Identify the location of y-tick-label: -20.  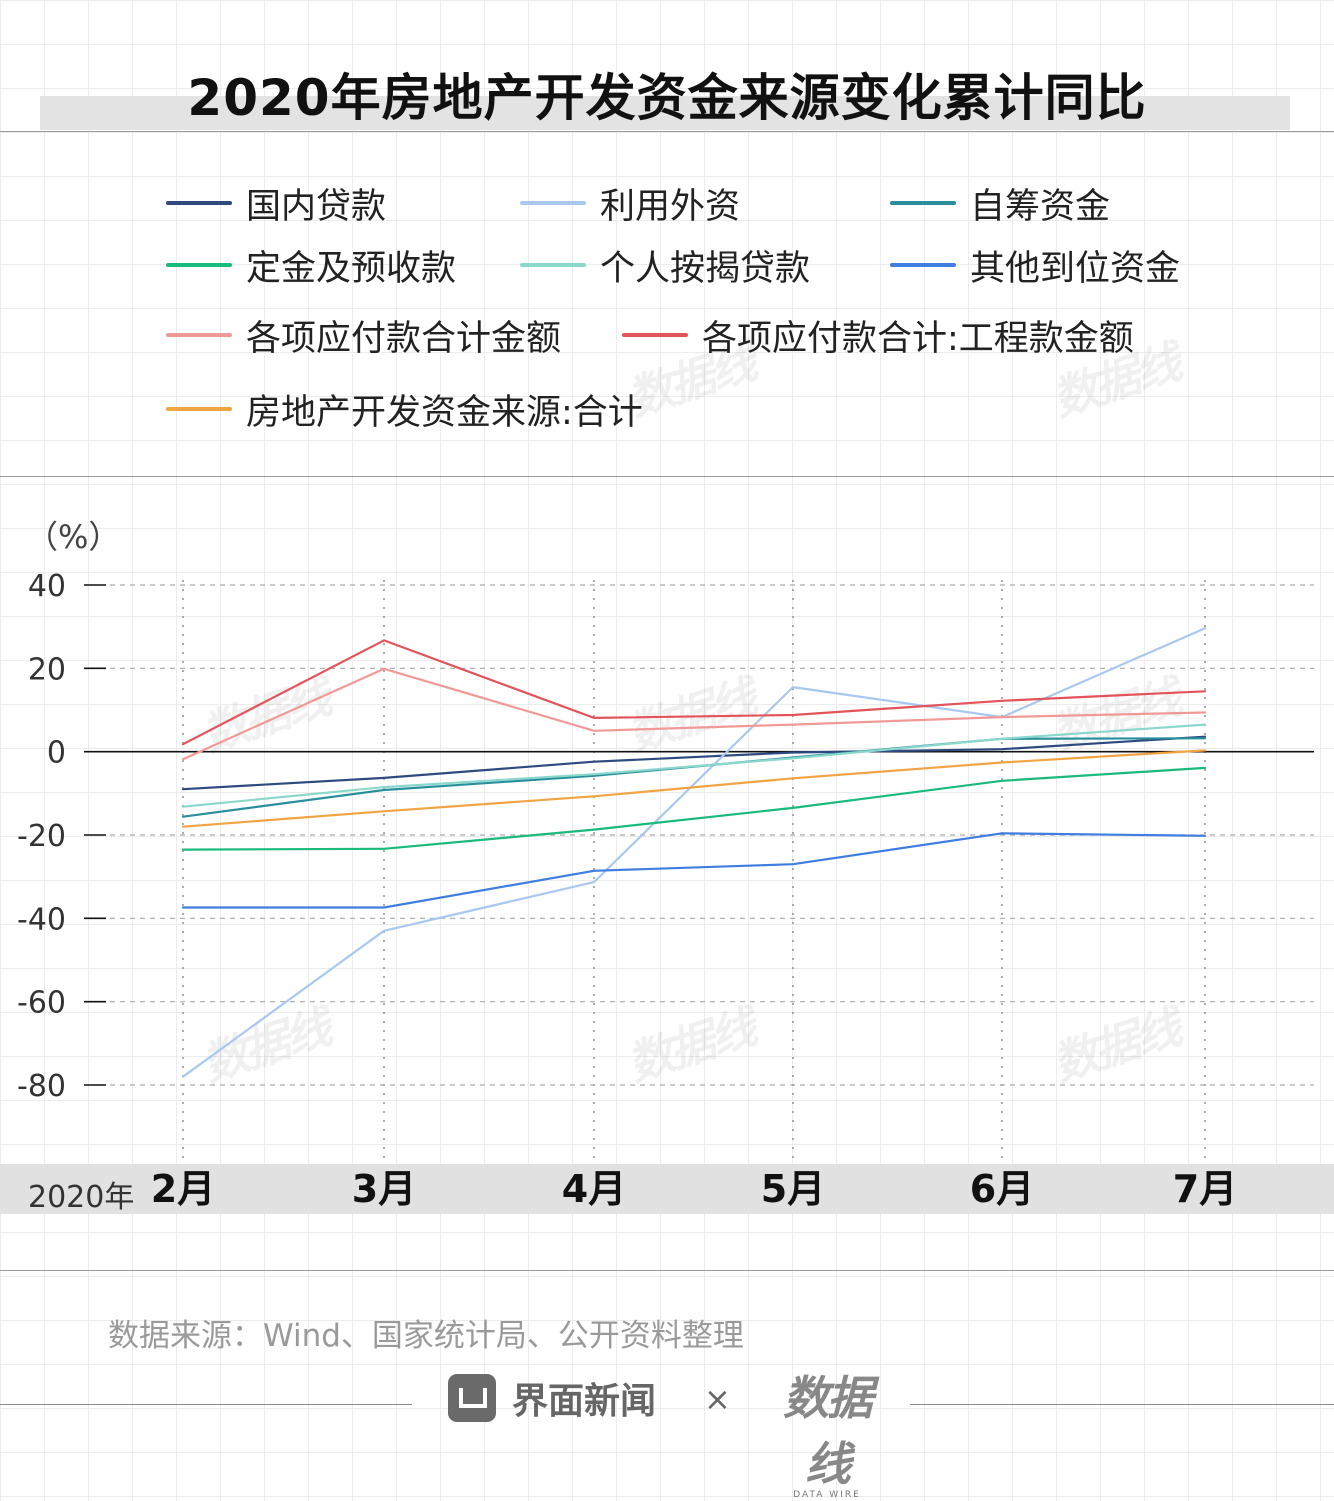
(41, 836).